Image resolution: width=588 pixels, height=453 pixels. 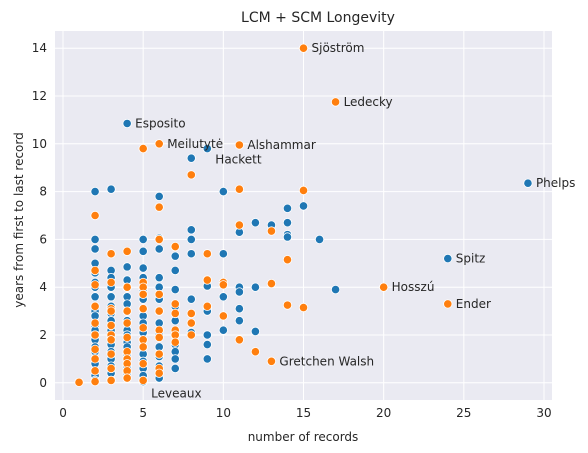 I want to click on x-axis-label: number of records, so click(x=303, y=437).